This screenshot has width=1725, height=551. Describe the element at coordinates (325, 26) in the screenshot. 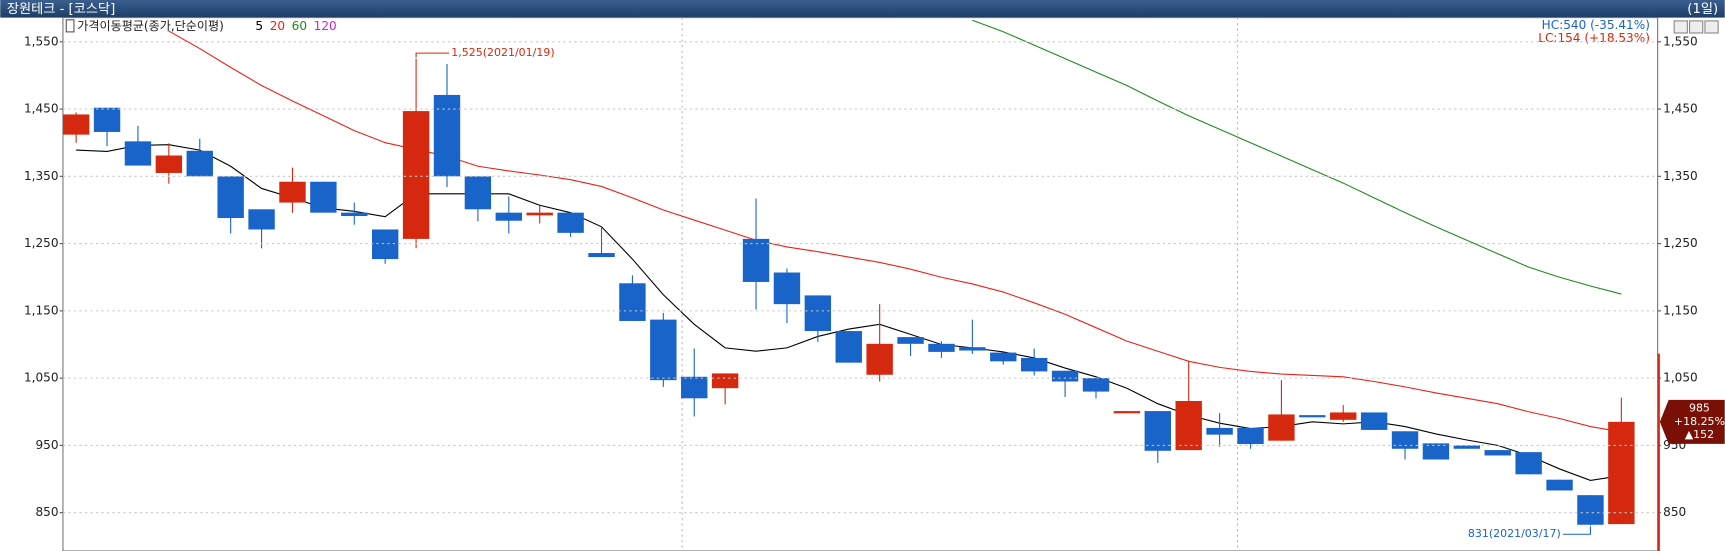

I see `legend-entry: 120` at that location.